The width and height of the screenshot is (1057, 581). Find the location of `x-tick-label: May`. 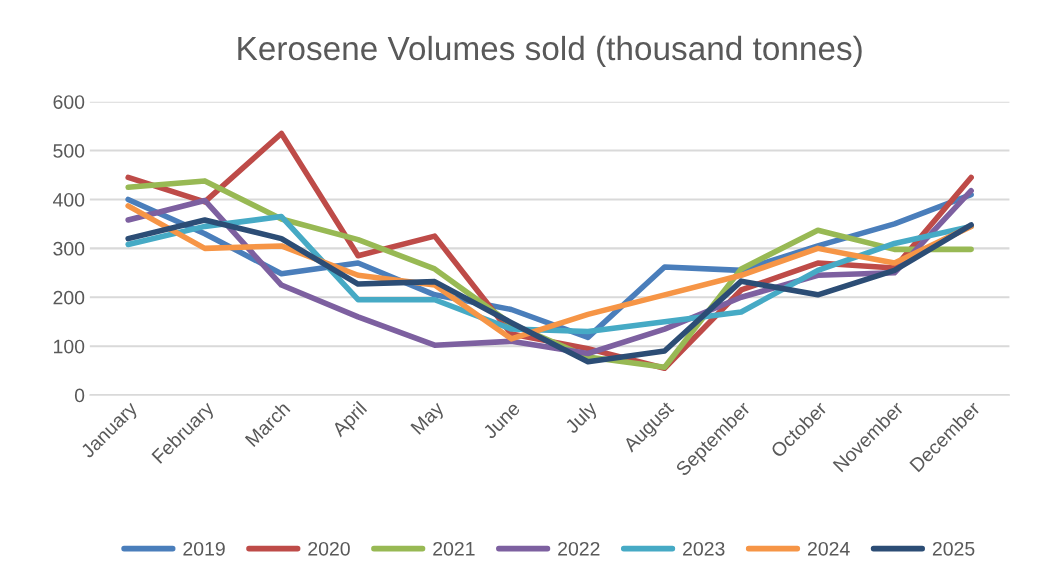

x-tick-label: May is located at coordinates (429, 419).